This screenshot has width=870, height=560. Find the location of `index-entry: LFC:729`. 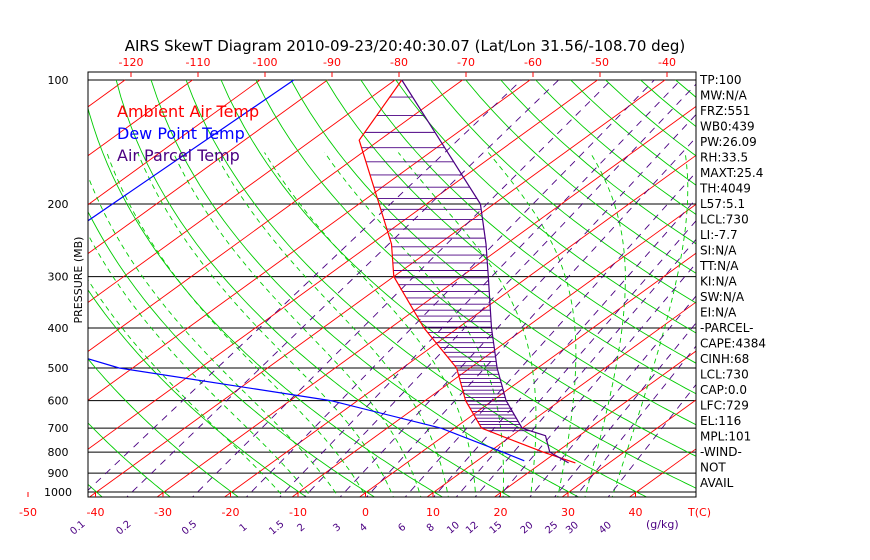

index-entry: LFC:729 is located at coordinates (724, 406).